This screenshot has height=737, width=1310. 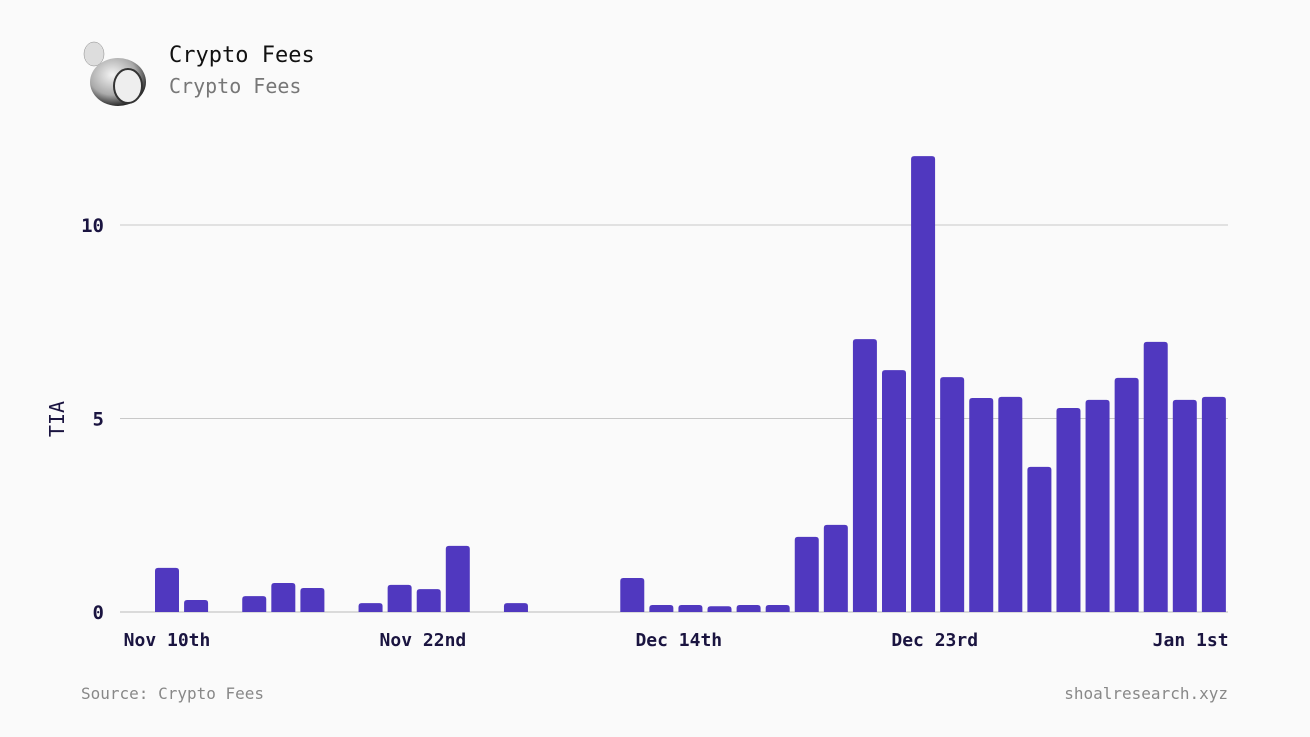 I want to click on y-tick-label: 0, so click(x=98, y=613).